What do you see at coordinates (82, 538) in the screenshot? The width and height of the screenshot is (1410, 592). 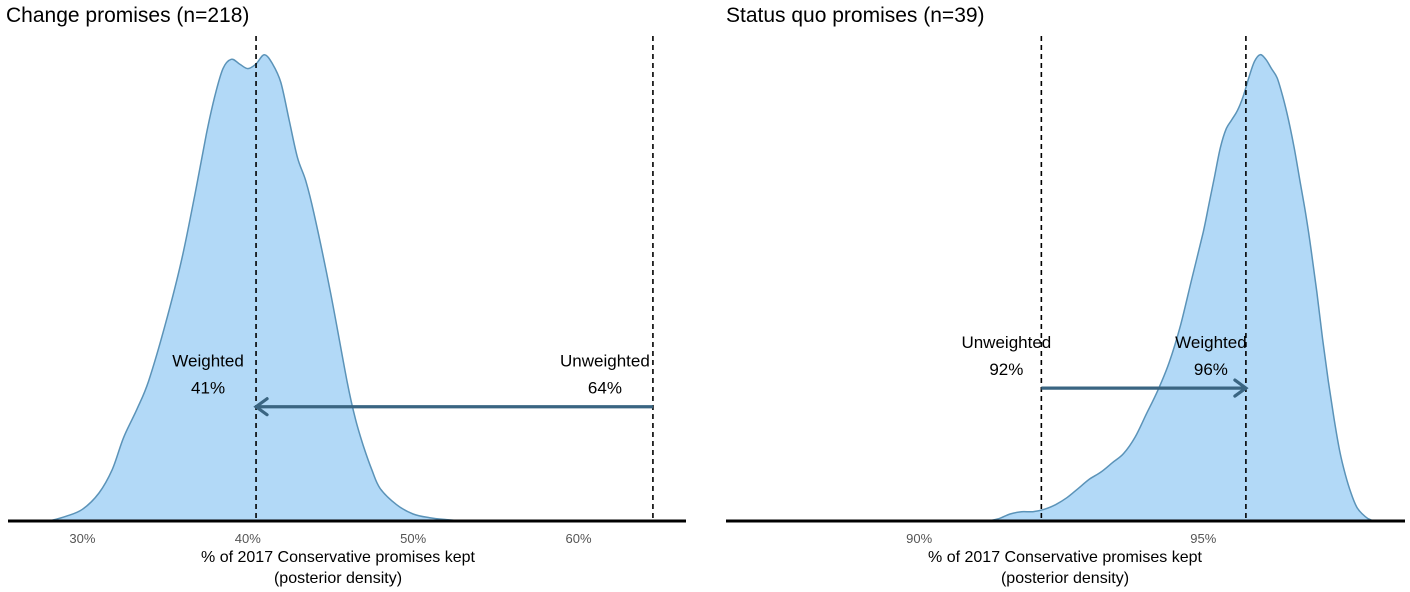 I see `x-tick-label: 30%` at bounding box center [82, 538].